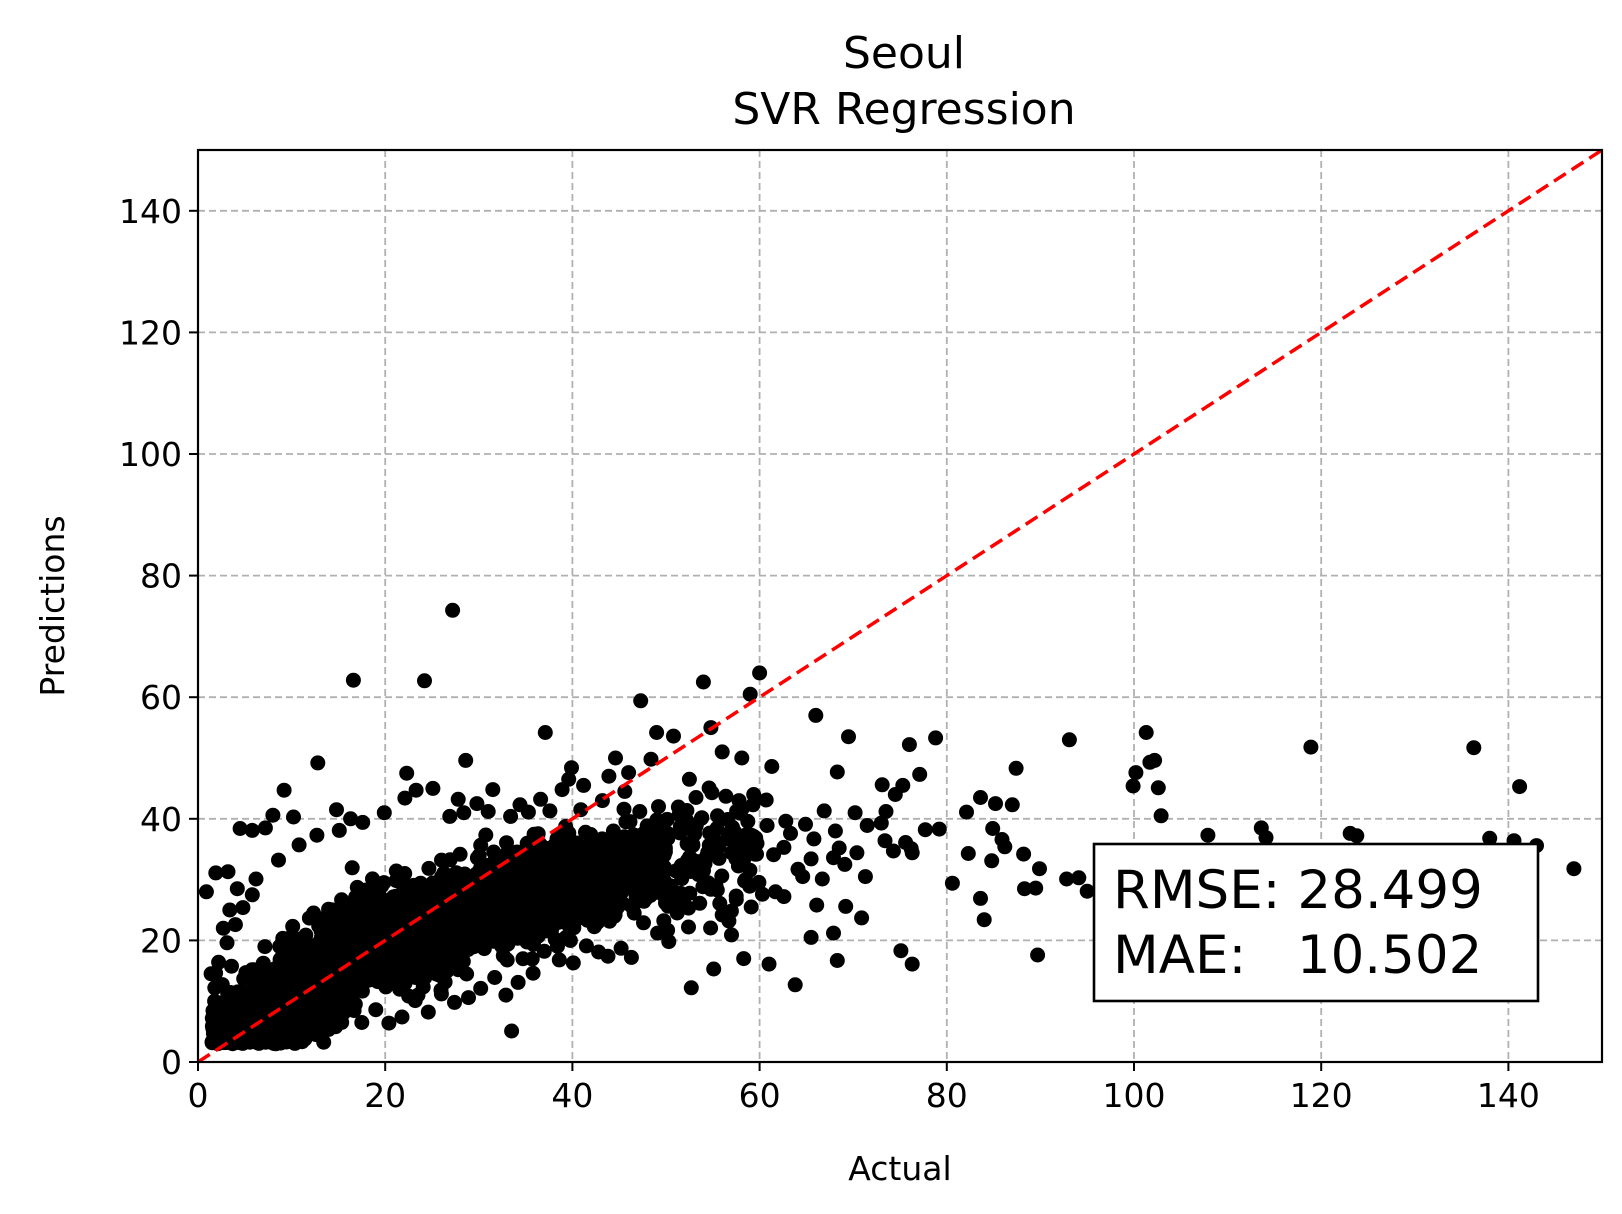 The image size is (1622, 1214). What do you see at coordinates (864, 1088) in the screenshot?
I see `x-axis-ticks: 0 20 40 60 80 100 120 140` at bounding box center [864, 1088].